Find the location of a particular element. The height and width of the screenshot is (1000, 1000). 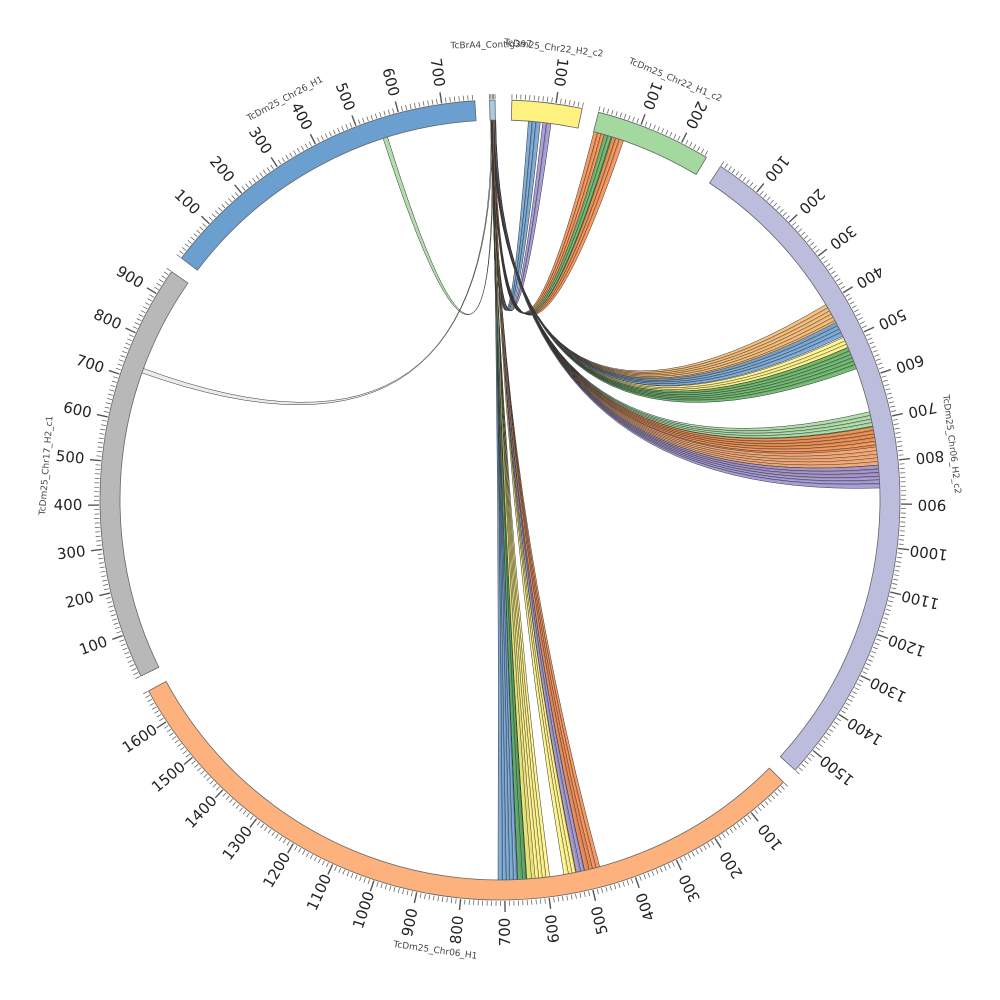

tick-label-chr17h2-500: 500 is located at coordinates (70, 457).